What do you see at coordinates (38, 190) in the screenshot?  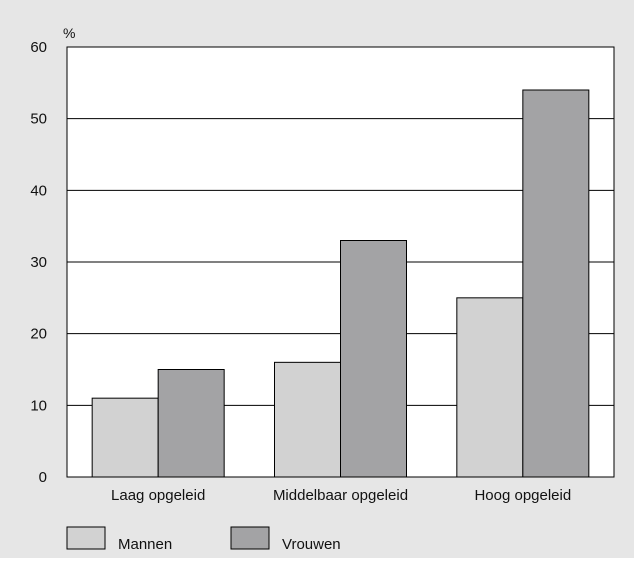 I see `y-tick-label: 40` at bounding box center [38, 190].